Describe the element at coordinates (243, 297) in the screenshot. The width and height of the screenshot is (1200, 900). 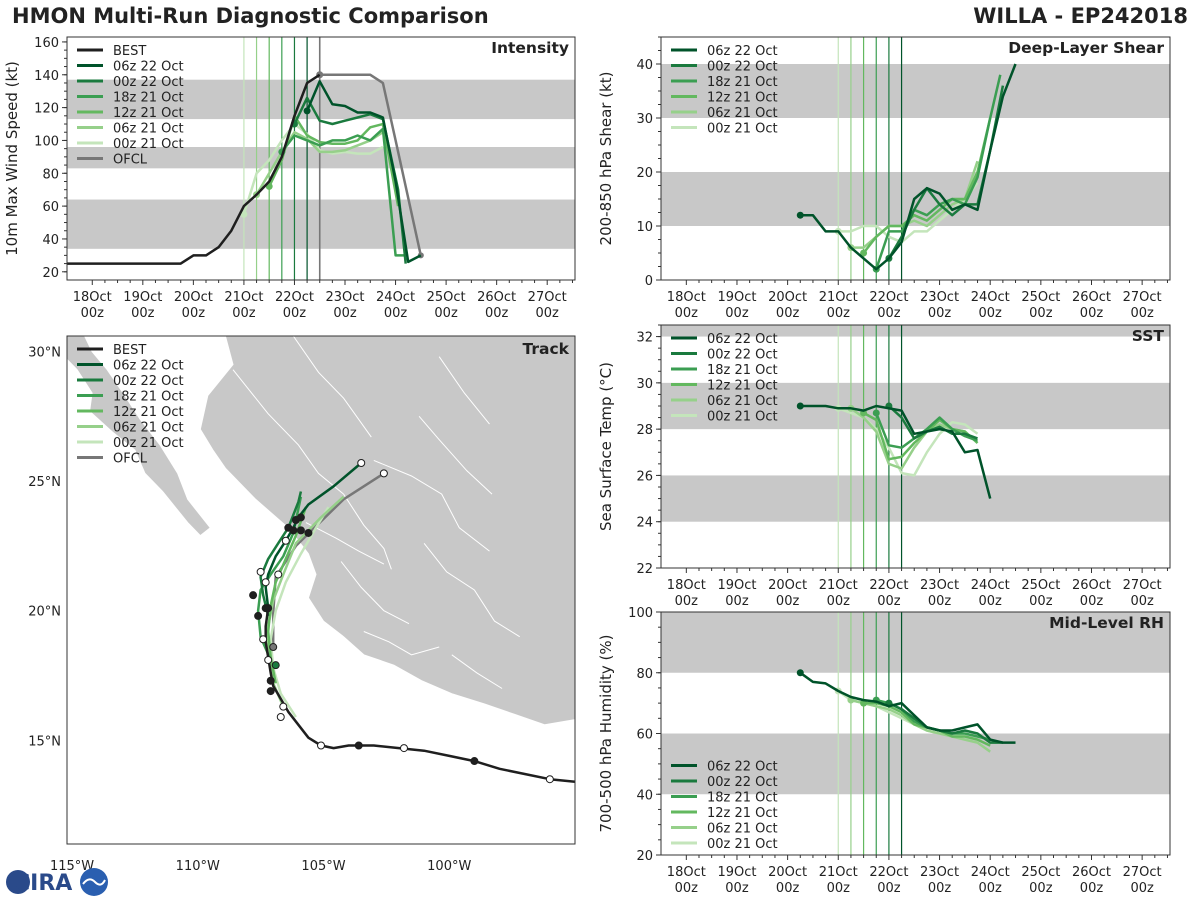
I see `intensity-xtick-label: 21Oct` at that location.